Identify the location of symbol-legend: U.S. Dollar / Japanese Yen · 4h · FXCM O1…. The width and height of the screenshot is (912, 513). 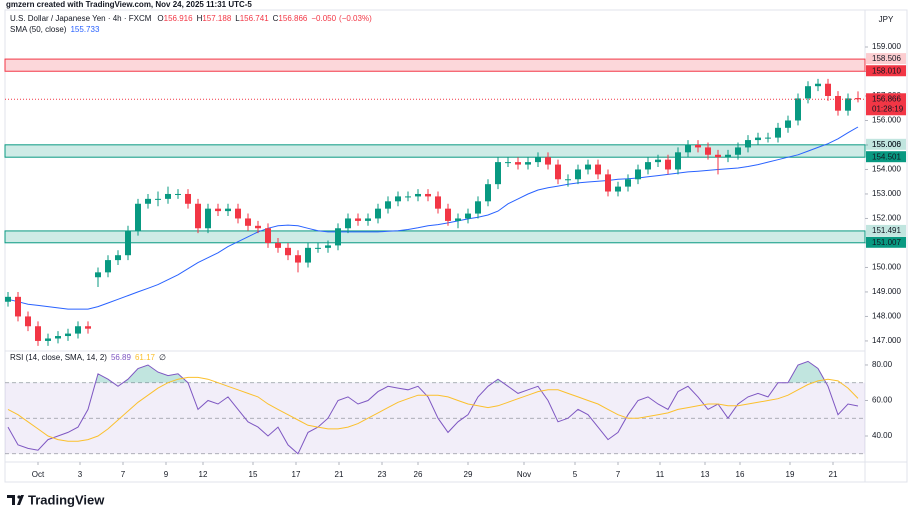
(191, 18).